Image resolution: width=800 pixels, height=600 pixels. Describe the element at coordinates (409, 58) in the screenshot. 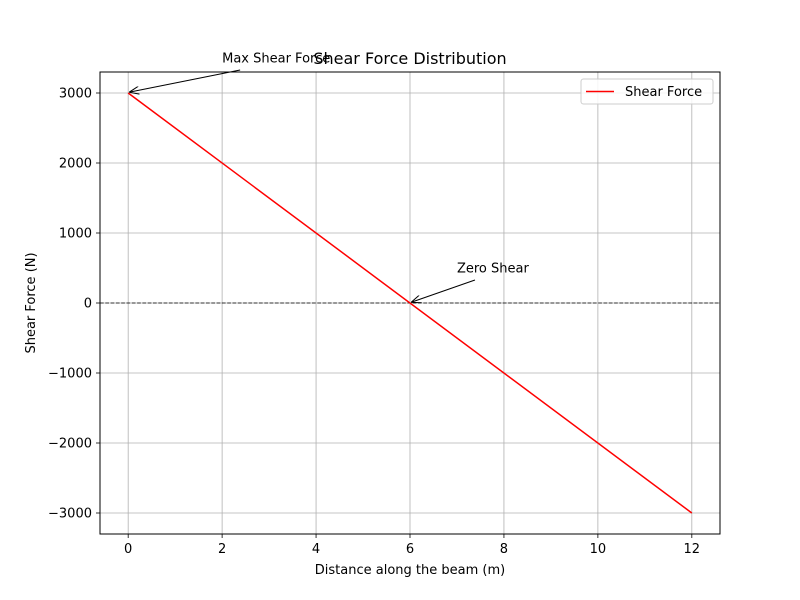

I see `chart-title: Shear Force Distribution` at that location.